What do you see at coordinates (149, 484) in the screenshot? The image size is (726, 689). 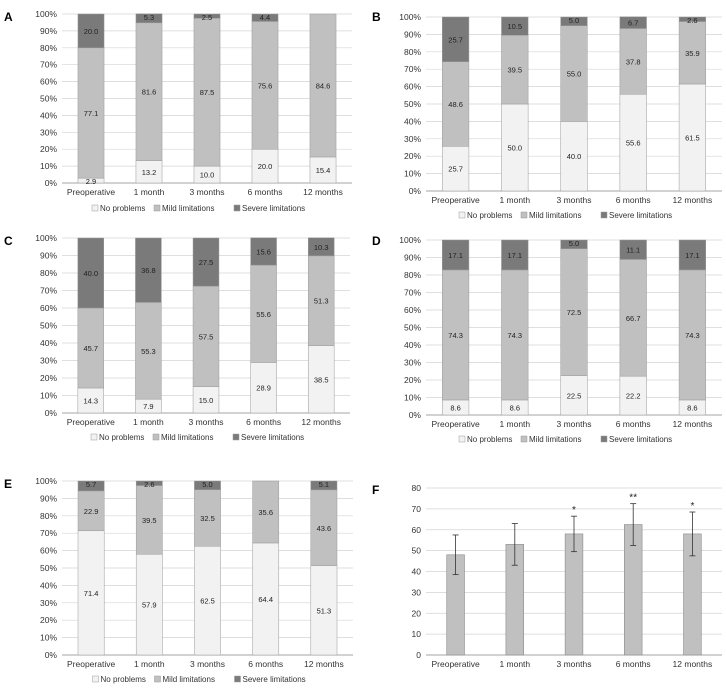 I see `data-label-severe-limitations: 2.6` at bounding box center [149, 484].